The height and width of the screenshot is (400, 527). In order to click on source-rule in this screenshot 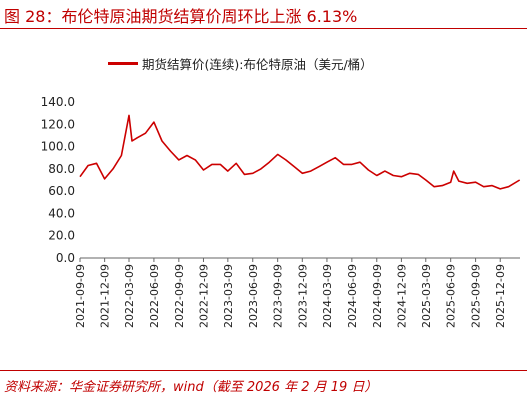, I will do `click(263, 370)`.